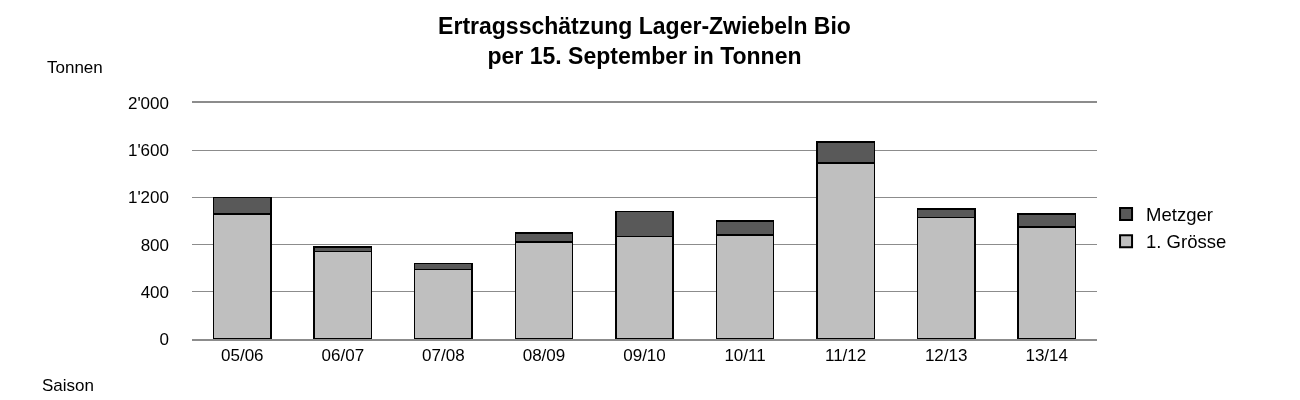 The height and width of the screenshot is (400, 1300). Describe the element at coordinates (164, 339) in the screenshot. I see `y-tick-label: 0` at that location.